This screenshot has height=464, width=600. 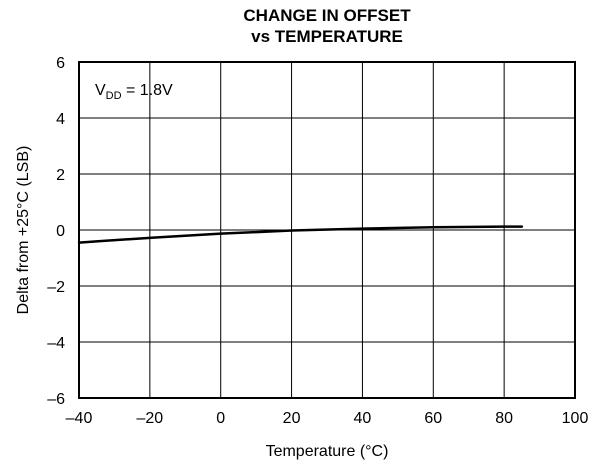 I want to click on x-axis-label: Temperature (°C), so click(x=327, y=451).